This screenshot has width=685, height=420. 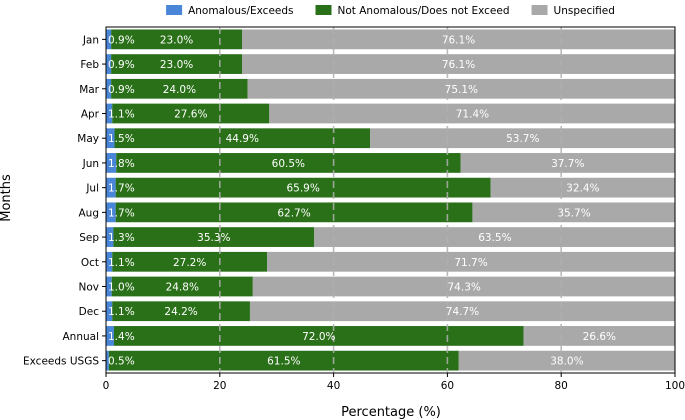 I want to click on y-tick-label-jan: Jan, so click(x=90, y=40).